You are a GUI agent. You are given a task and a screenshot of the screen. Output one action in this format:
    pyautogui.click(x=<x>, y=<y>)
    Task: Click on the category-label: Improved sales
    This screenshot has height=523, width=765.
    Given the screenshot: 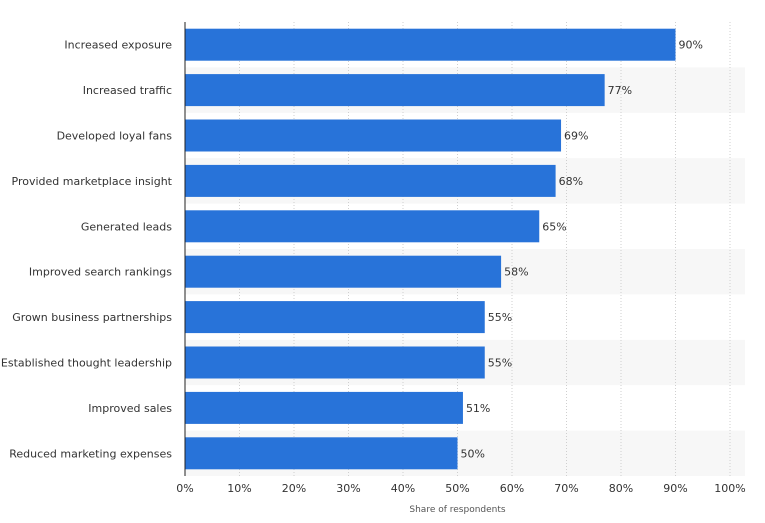 What is the action you would take?
    pyautogui.click(x=130, y=408)
    